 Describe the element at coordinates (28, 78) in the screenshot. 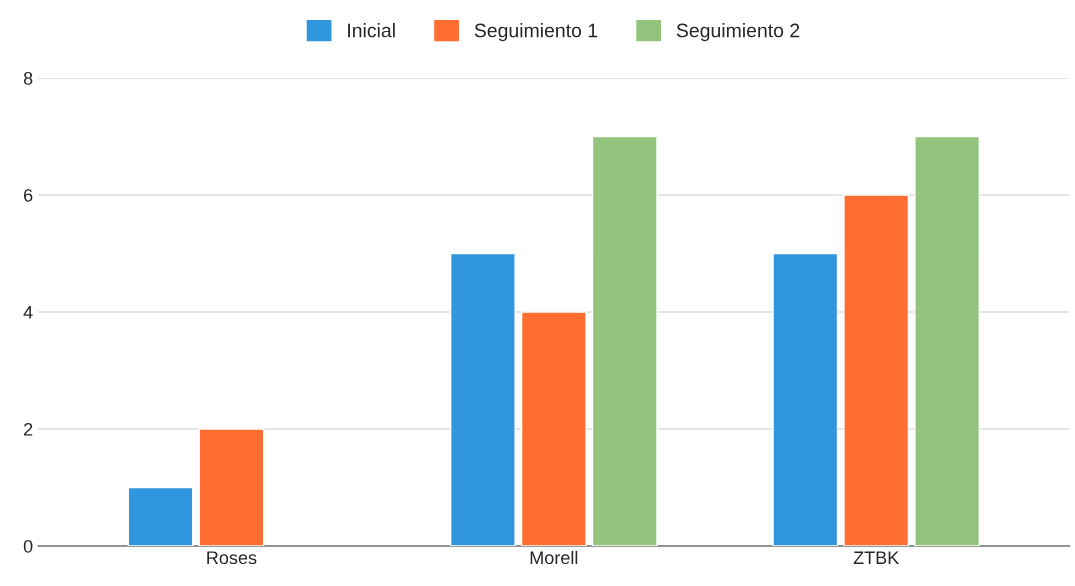

I see `y-tick-label: 8` at that location.